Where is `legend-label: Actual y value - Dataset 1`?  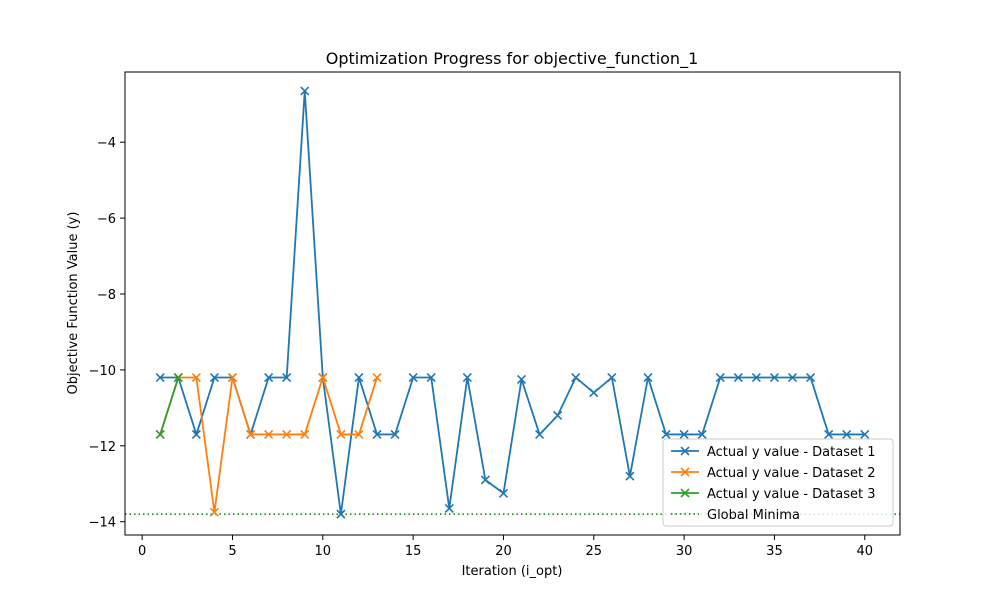
legend-label: Actual y value - Dataset 1 is located at coordinates (791, 452).